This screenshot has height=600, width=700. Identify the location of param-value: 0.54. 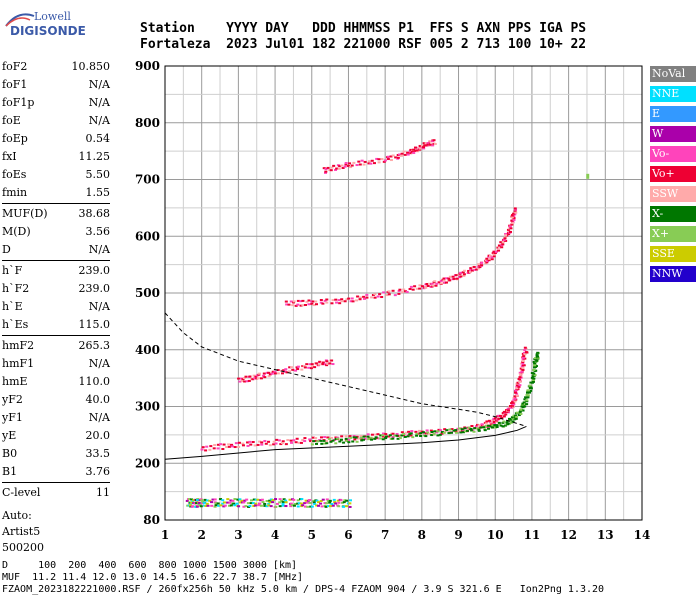
(98, 138).